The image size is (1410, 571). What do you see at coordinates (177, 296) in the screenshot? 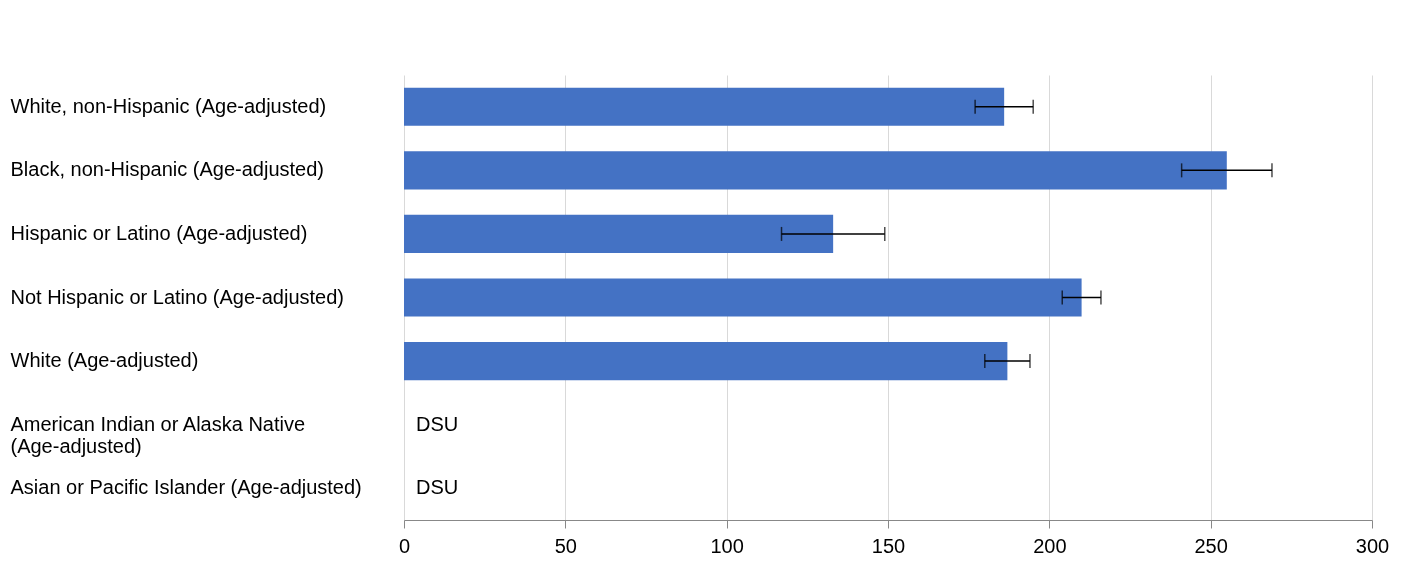
I see `y-tick-label: Not Hispanic or Latino (Age-adjusted)` at bounding box center [177, 296].